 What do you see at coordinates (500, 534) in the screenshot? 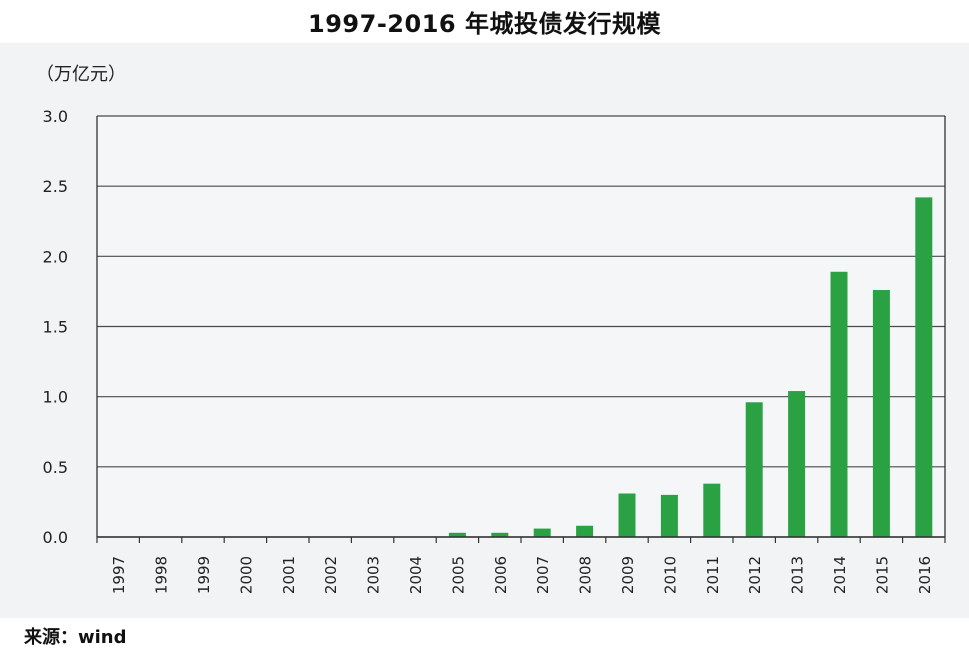
I see `bar-2006` at bounding box center [500, 534].